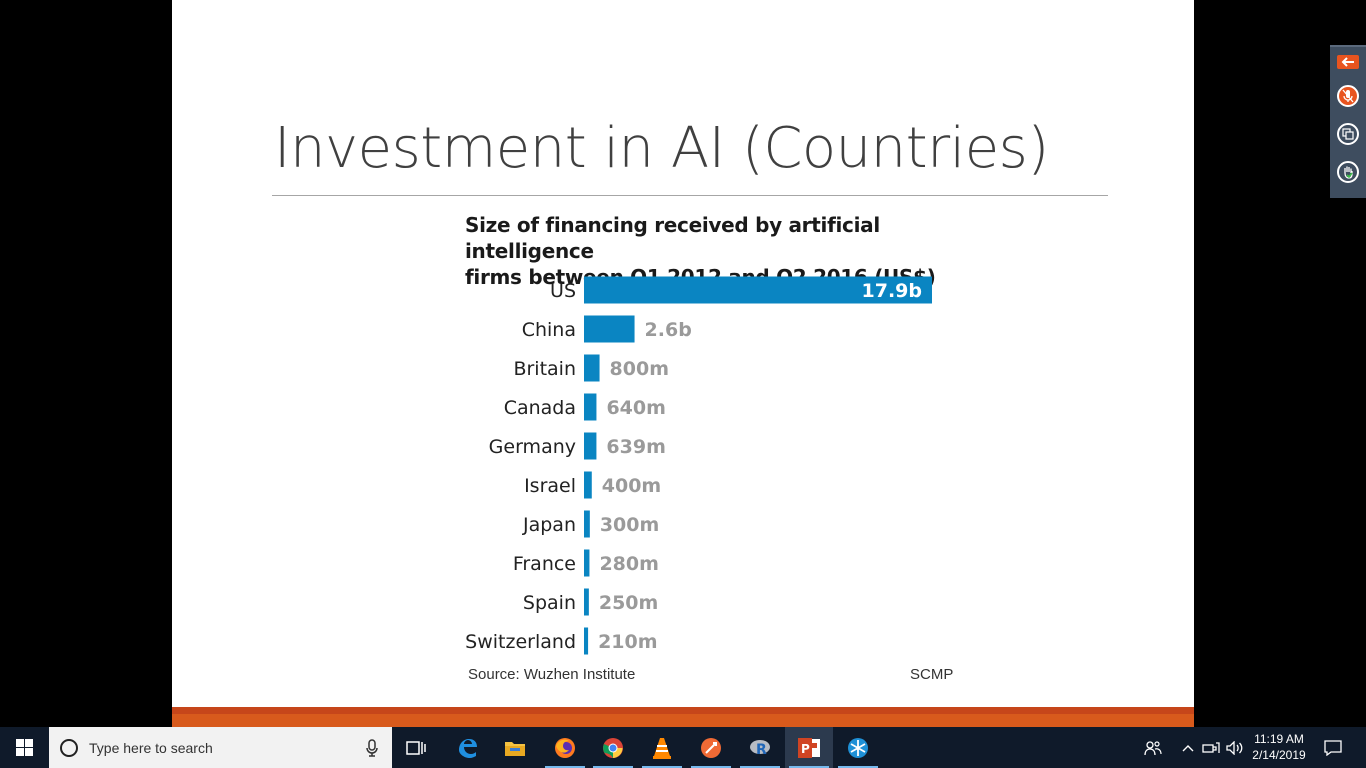  Describe the element at coordinates (635, 447) in the screenshot. I see `bar-value-label: 639m` at that location.